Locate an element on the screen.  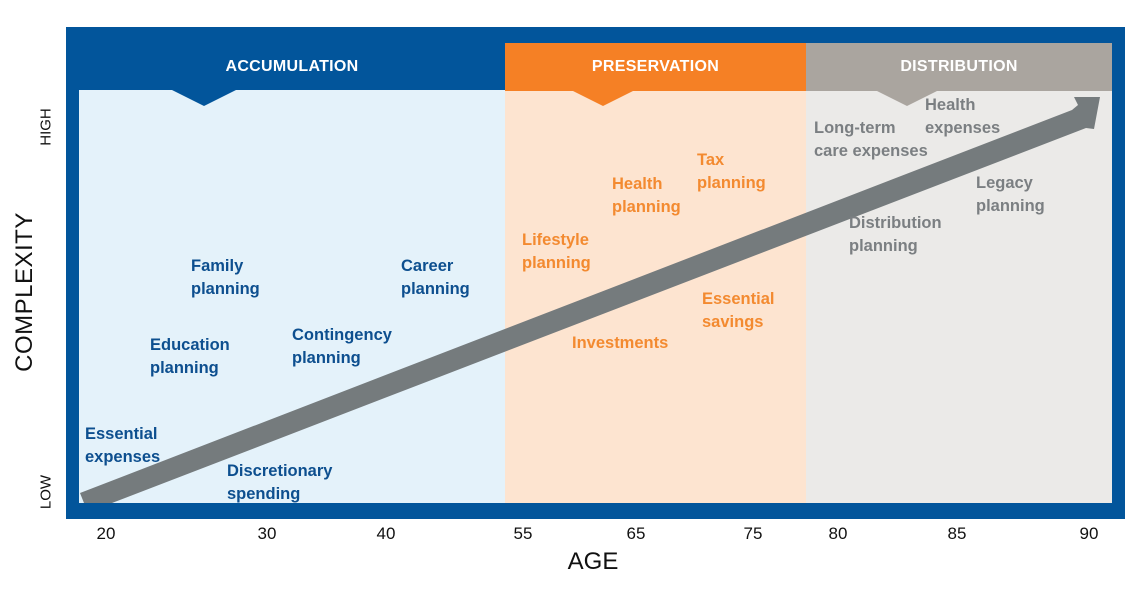
item-investments: Investments is located at coordinates (620, 343).